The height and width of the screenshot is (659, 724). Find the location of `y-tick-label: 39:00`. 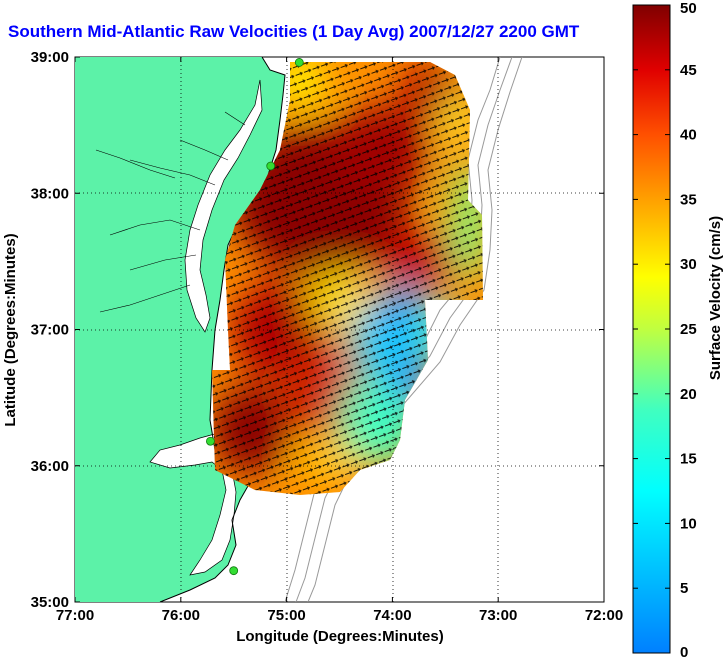

y-tick-label: 39:00 is located at coordinates (50, 57).